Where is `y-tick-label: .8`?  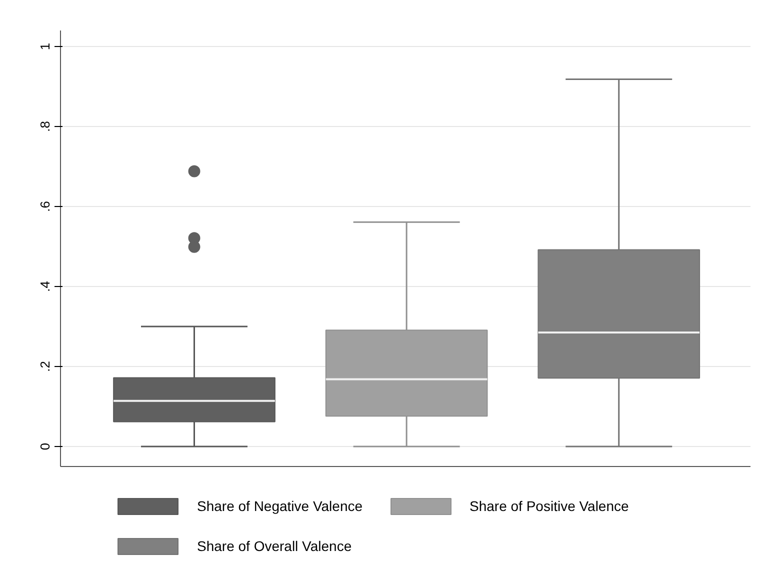 y-tick-label: .8 is located at coordinates (45, 126).